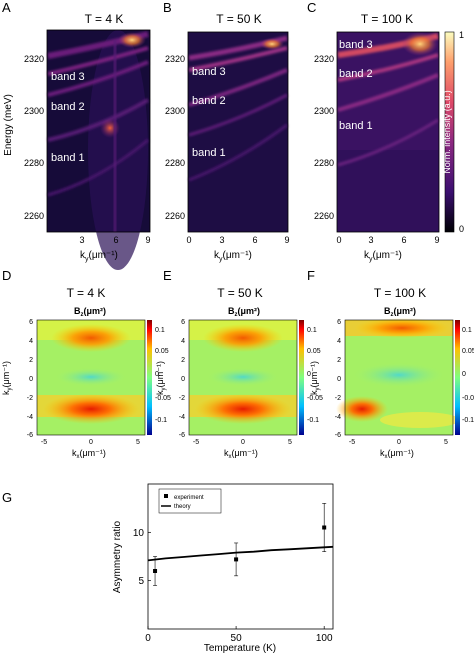  I want to click on panel-letter-d: D, so click(6, 275).